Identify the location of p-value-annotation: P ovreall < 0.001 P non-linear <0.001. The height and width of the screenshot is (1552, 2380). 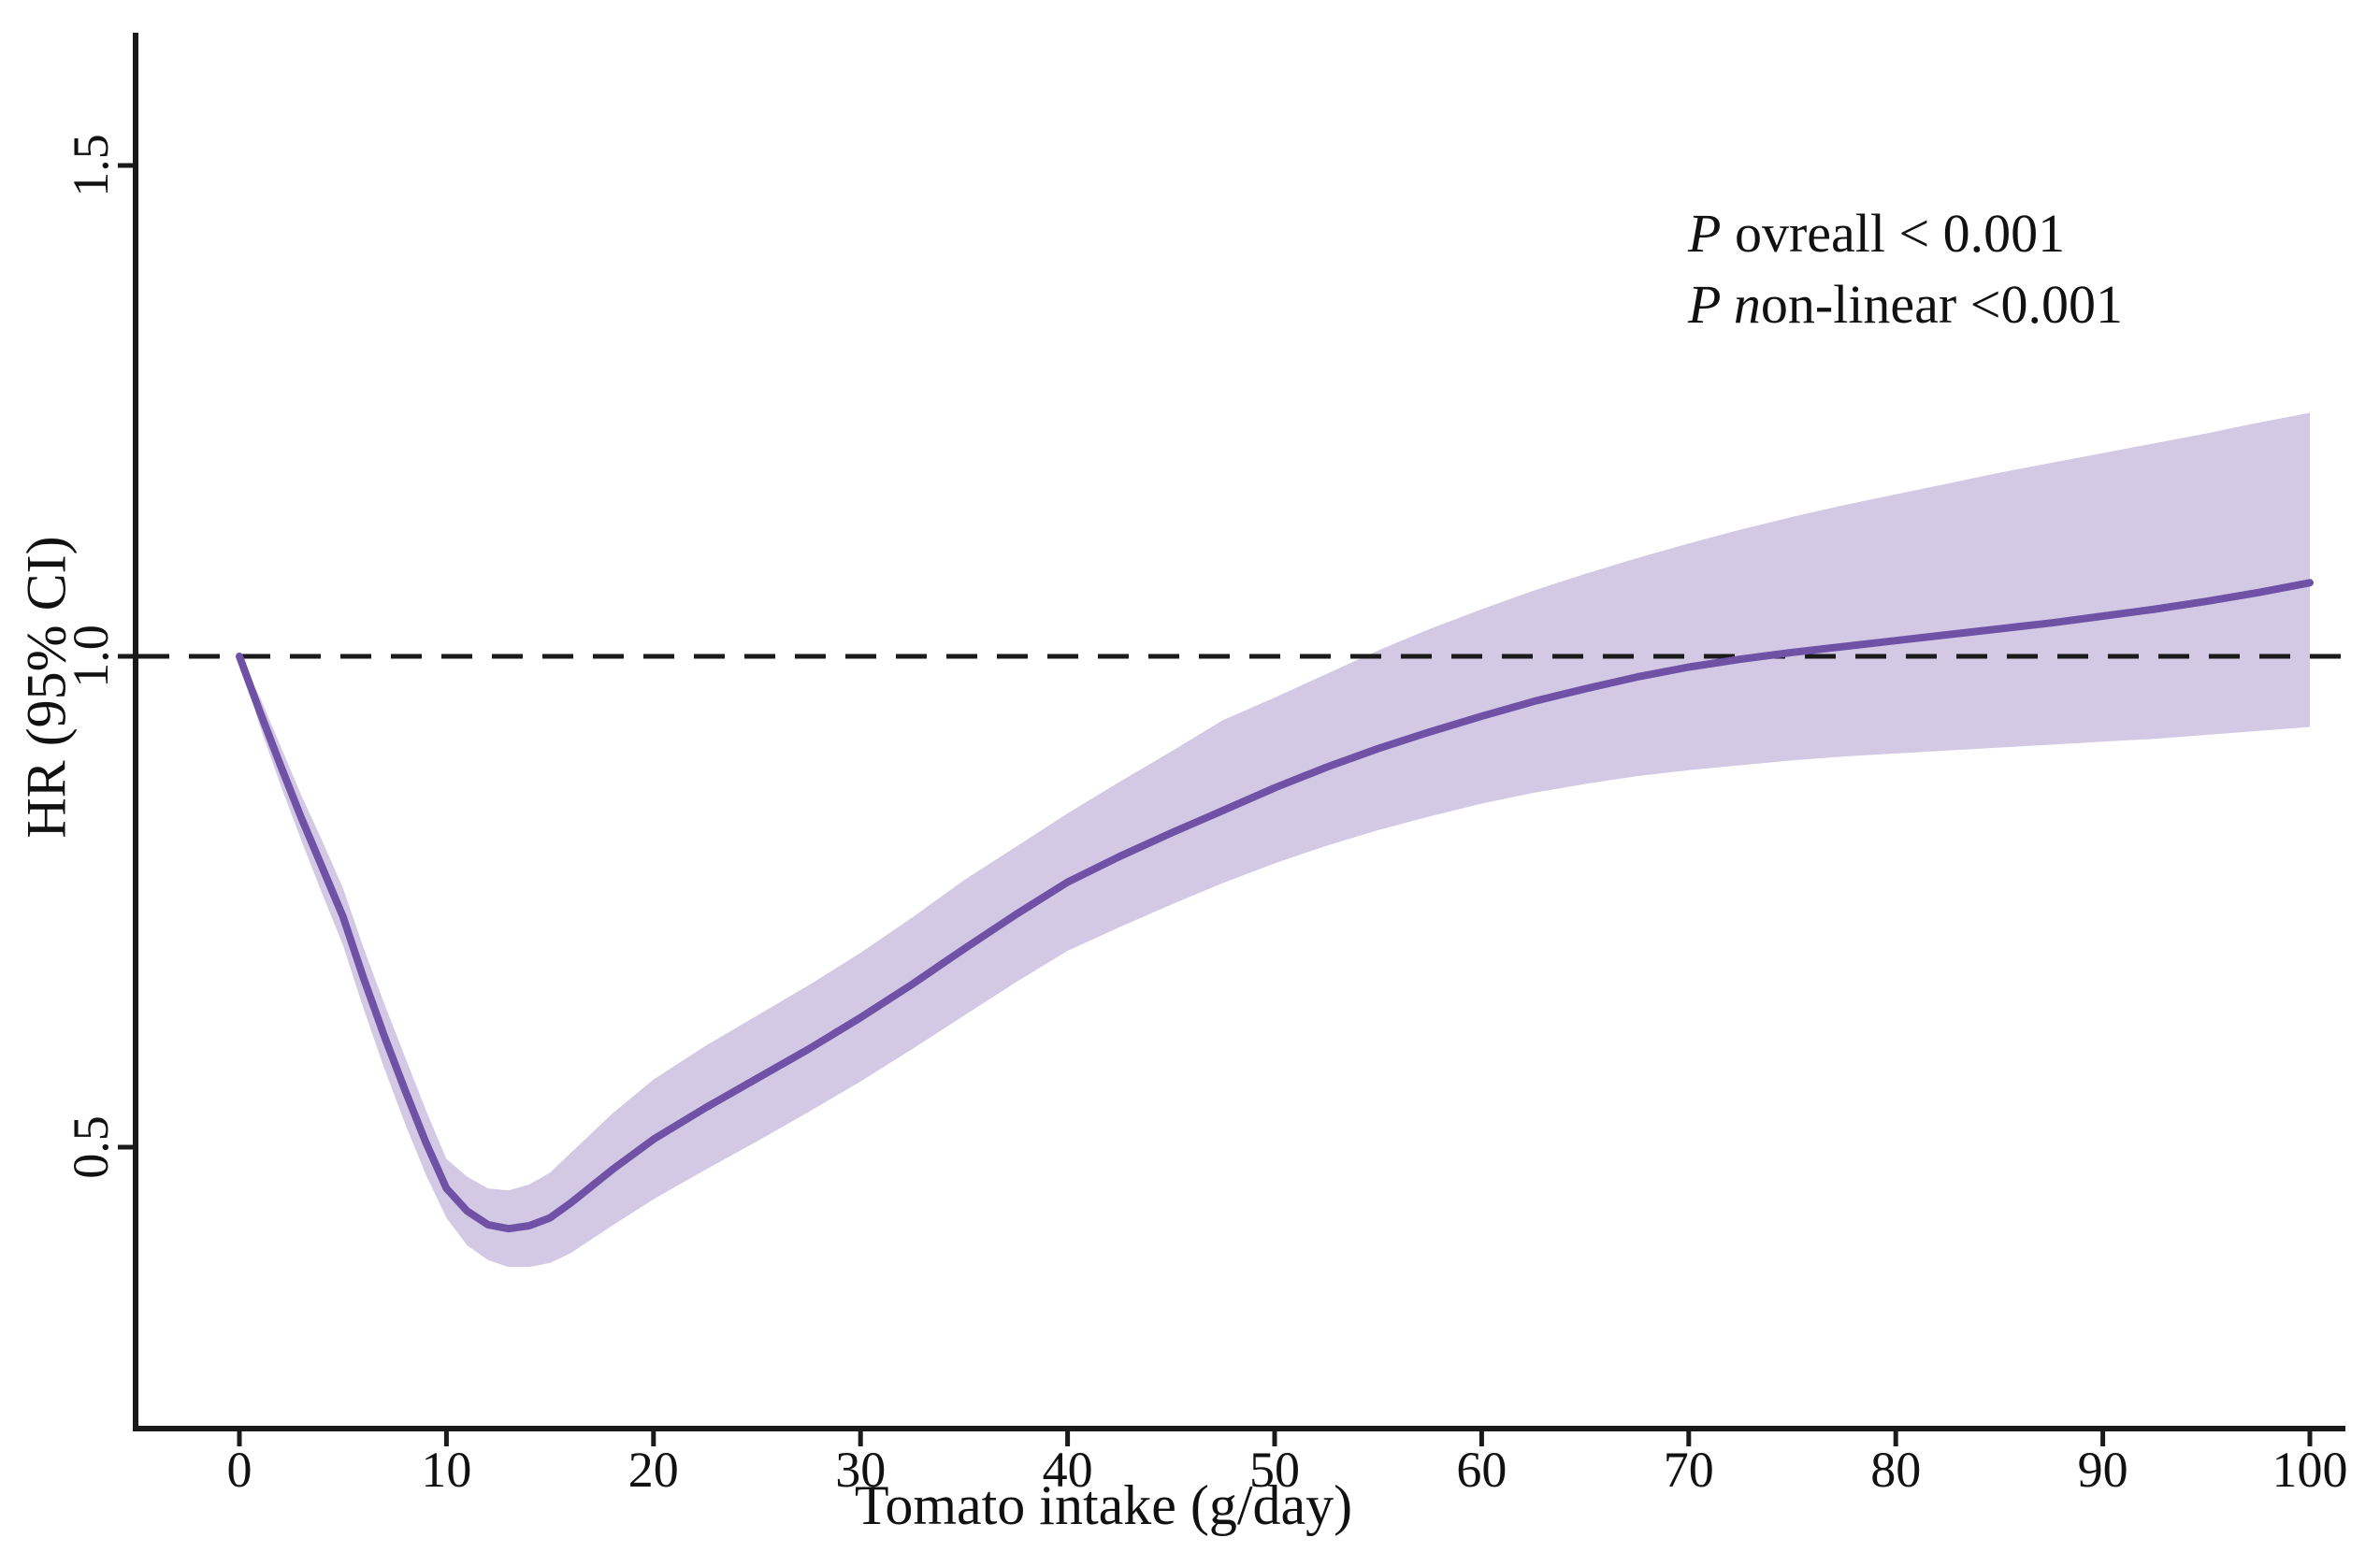
(1905, 269).